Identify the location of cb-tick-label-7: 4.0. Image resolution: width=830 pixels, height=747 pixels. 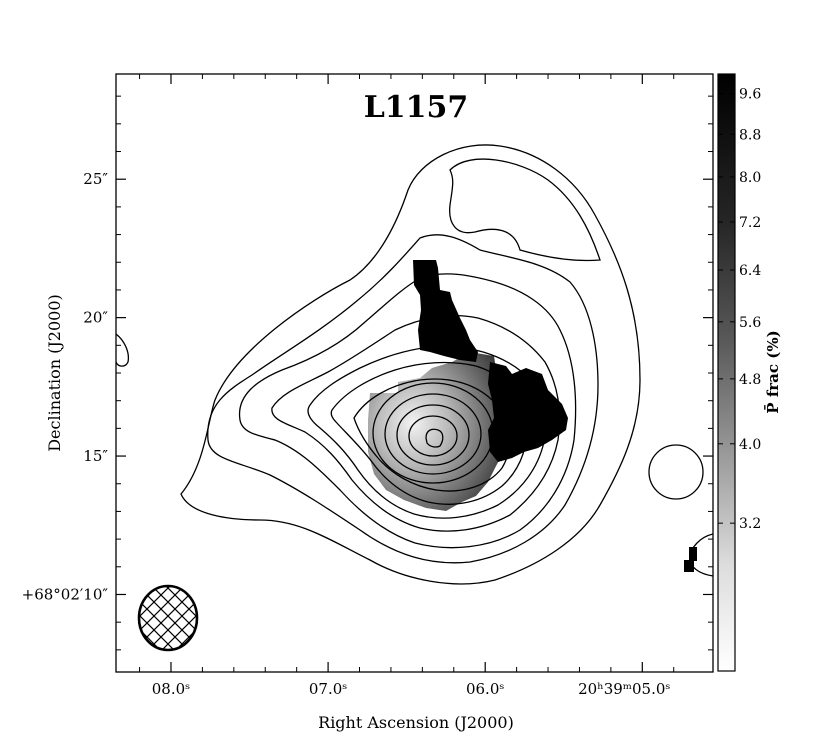
(750, 445).